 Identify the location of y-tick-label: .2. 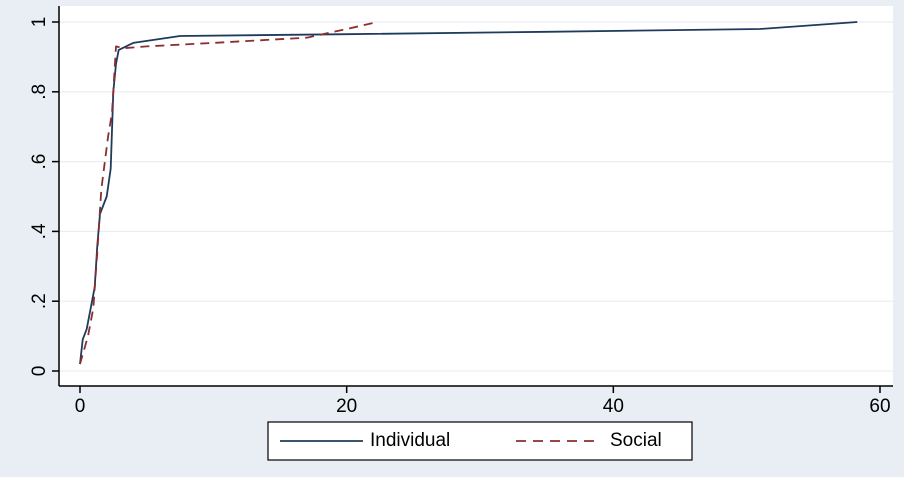
(39, 301).